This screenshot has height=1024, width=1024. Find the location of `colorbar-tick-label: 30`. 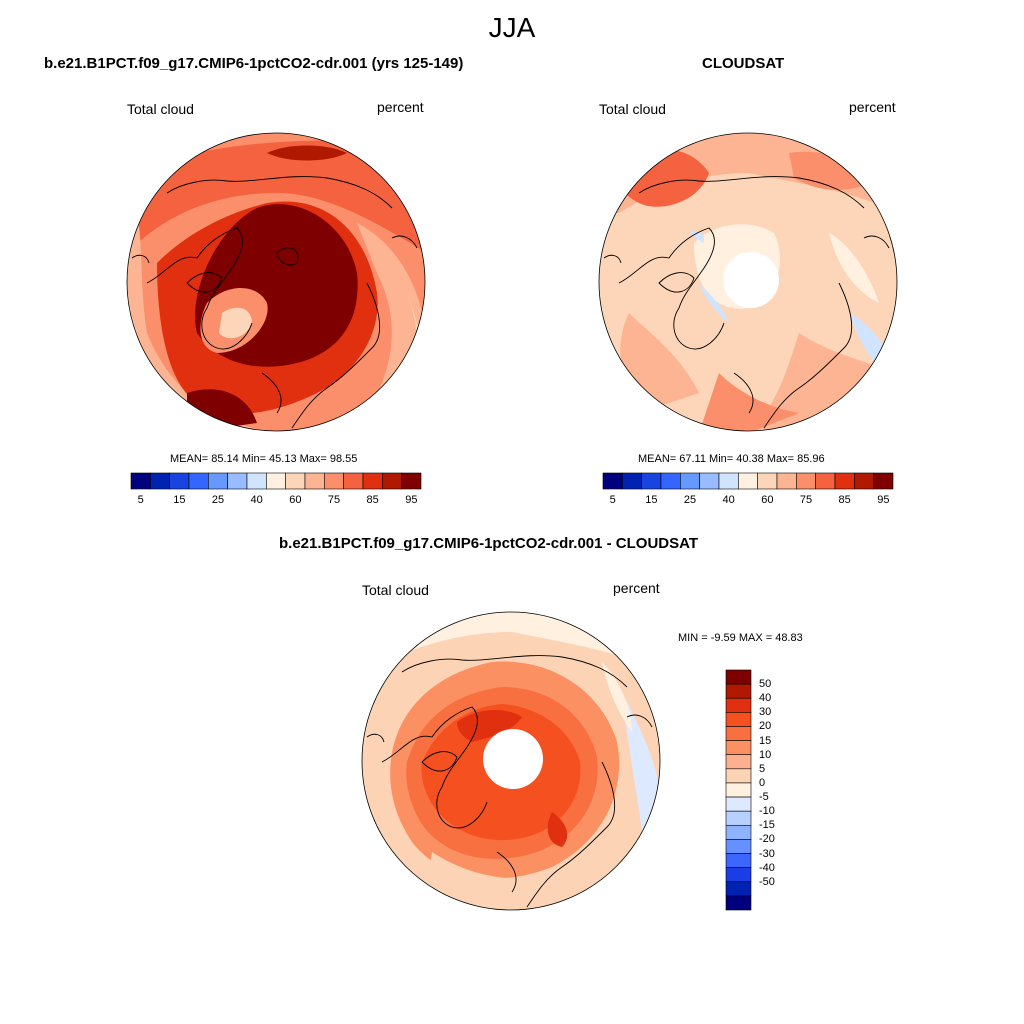

colorbar-tick-label: 30 is located at coordinates (765, 712).